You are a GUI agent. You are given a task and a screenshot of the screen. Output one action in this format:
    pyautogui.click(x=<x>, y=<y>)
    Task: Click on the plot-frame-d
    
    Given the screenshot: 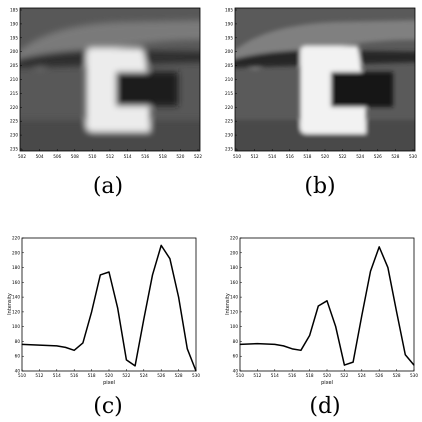 What is the action you would take?
    pyautogui.click(x=327, y=304)
    